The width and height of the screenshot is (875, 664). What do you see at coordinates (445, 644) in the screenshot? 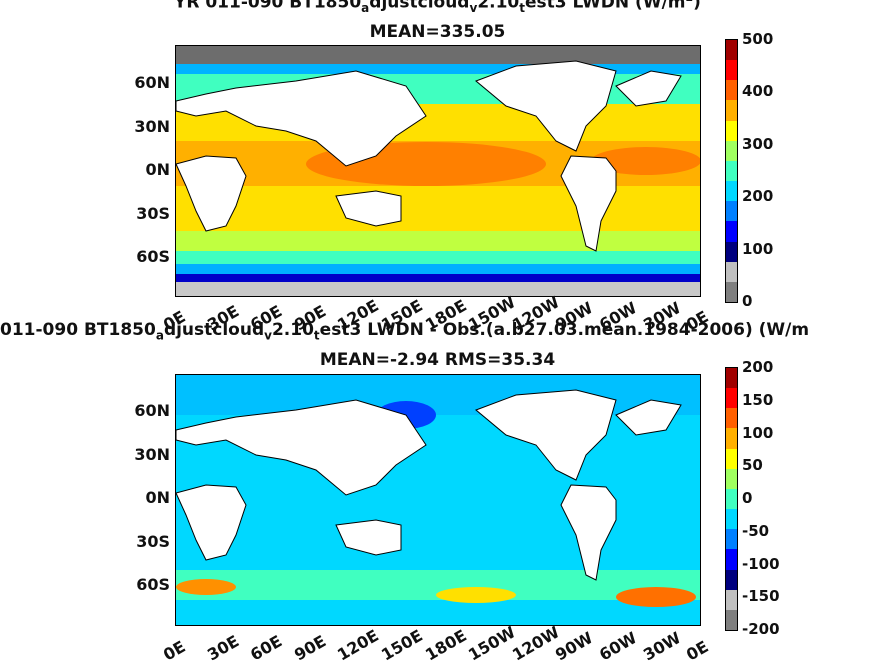
I see `lon-label: 180E` at bounding box center [445, 644].